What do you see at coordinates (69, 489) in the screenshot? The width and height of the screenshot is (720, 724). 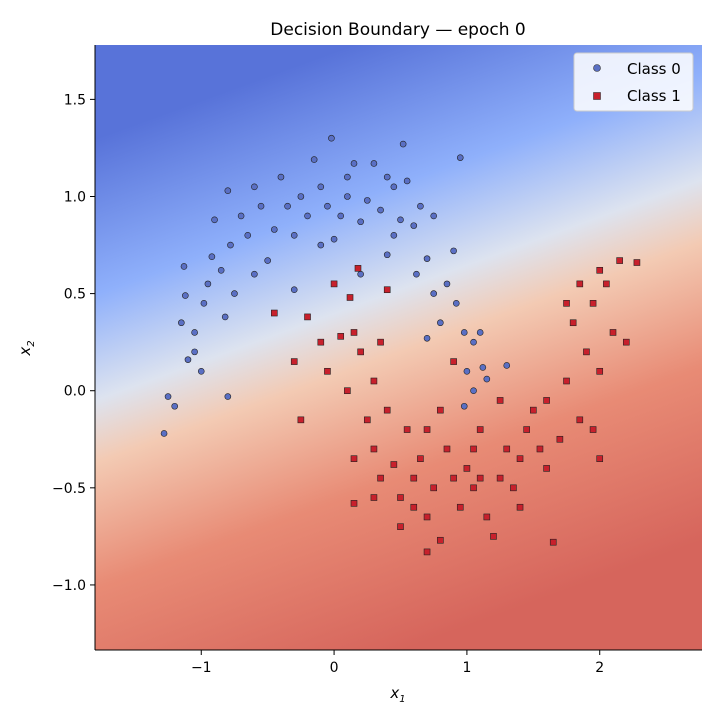 I see `y-tick-label: −0.5` at bounding box center [69, 489].